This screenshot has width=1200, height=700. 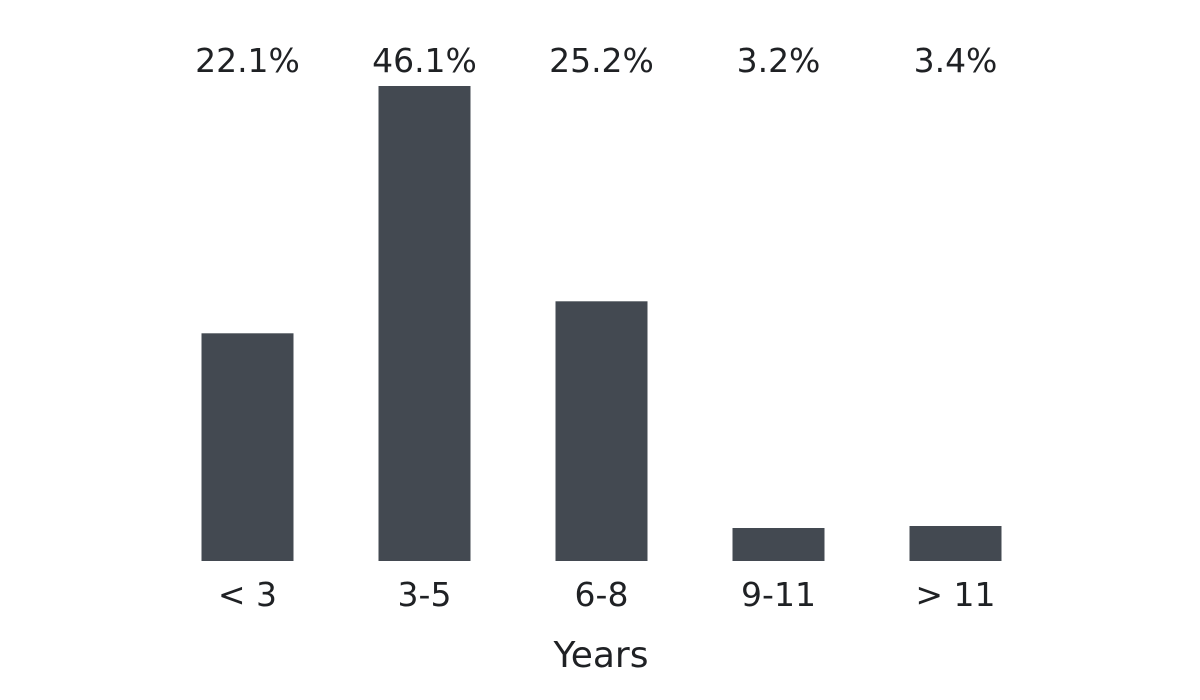 What do you see at coordinates (247, 60) in the screenshot?
I see `bar-value-label: 22.1%` at bounding box center [247, 60].